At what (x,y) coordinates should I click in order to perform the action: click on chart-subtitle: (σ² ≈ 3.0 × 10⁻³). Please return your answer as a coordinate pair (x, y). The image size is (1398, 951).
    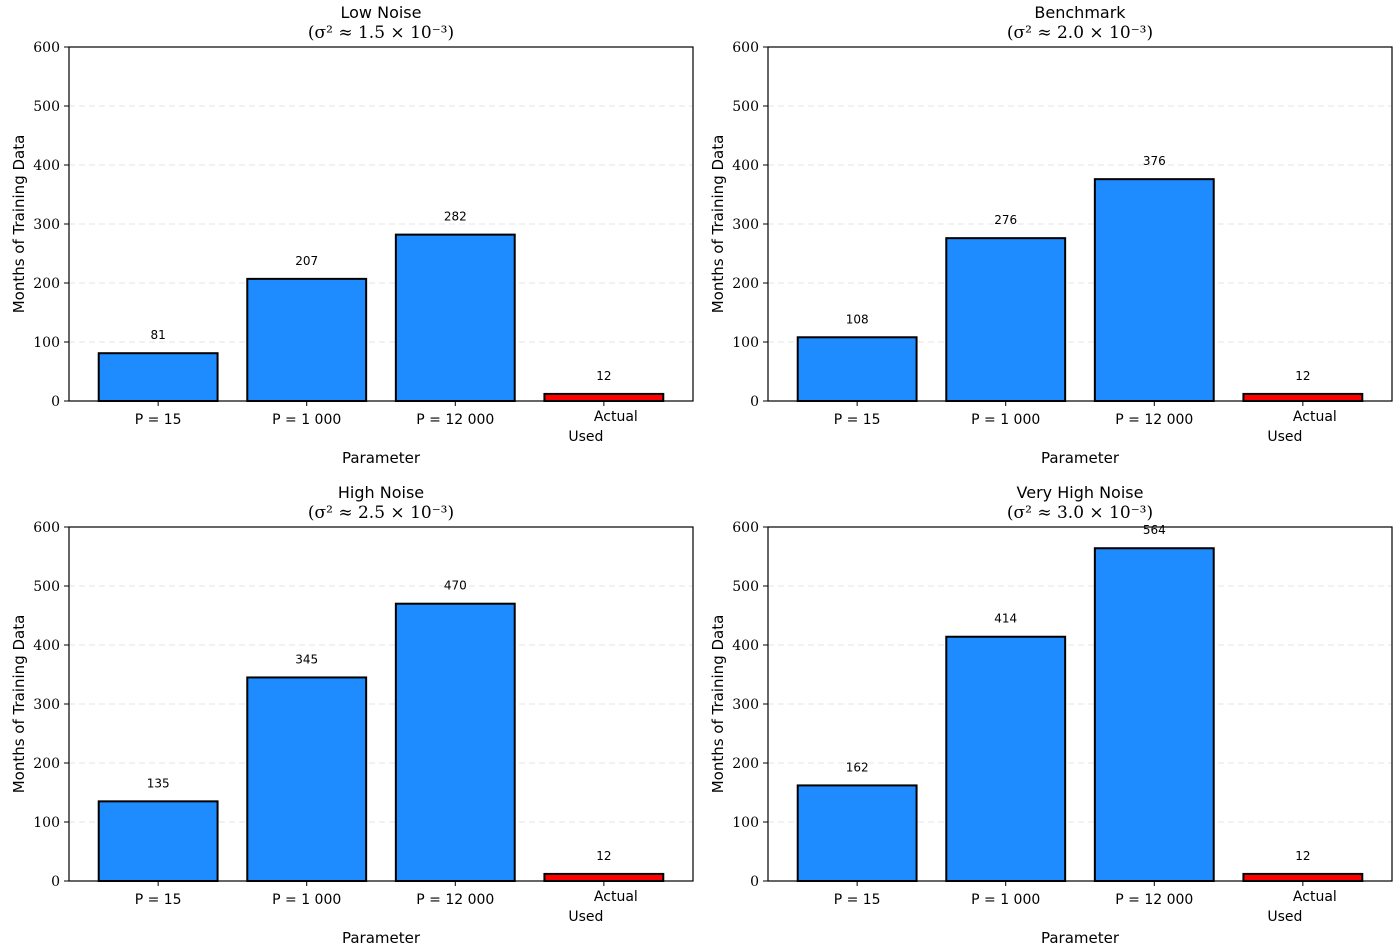
    Looking at the image, I should click on (1080, 513).